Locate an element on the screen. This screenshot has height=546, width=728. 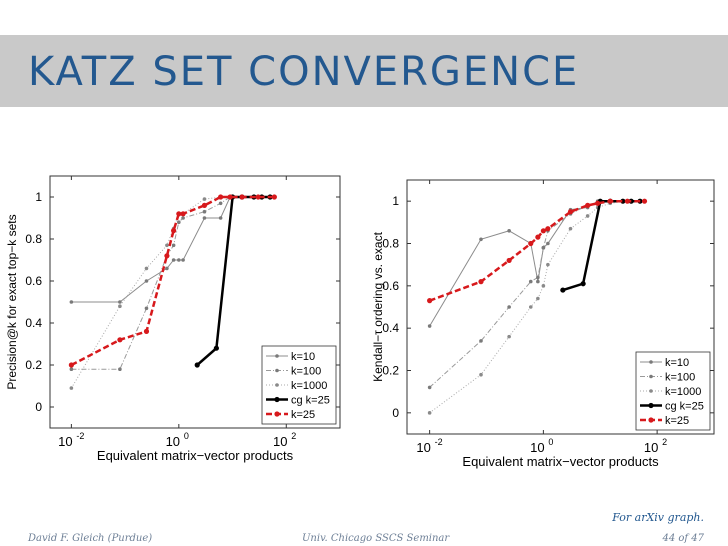
chart-0-legend-box is located at coordinates (299, 385).